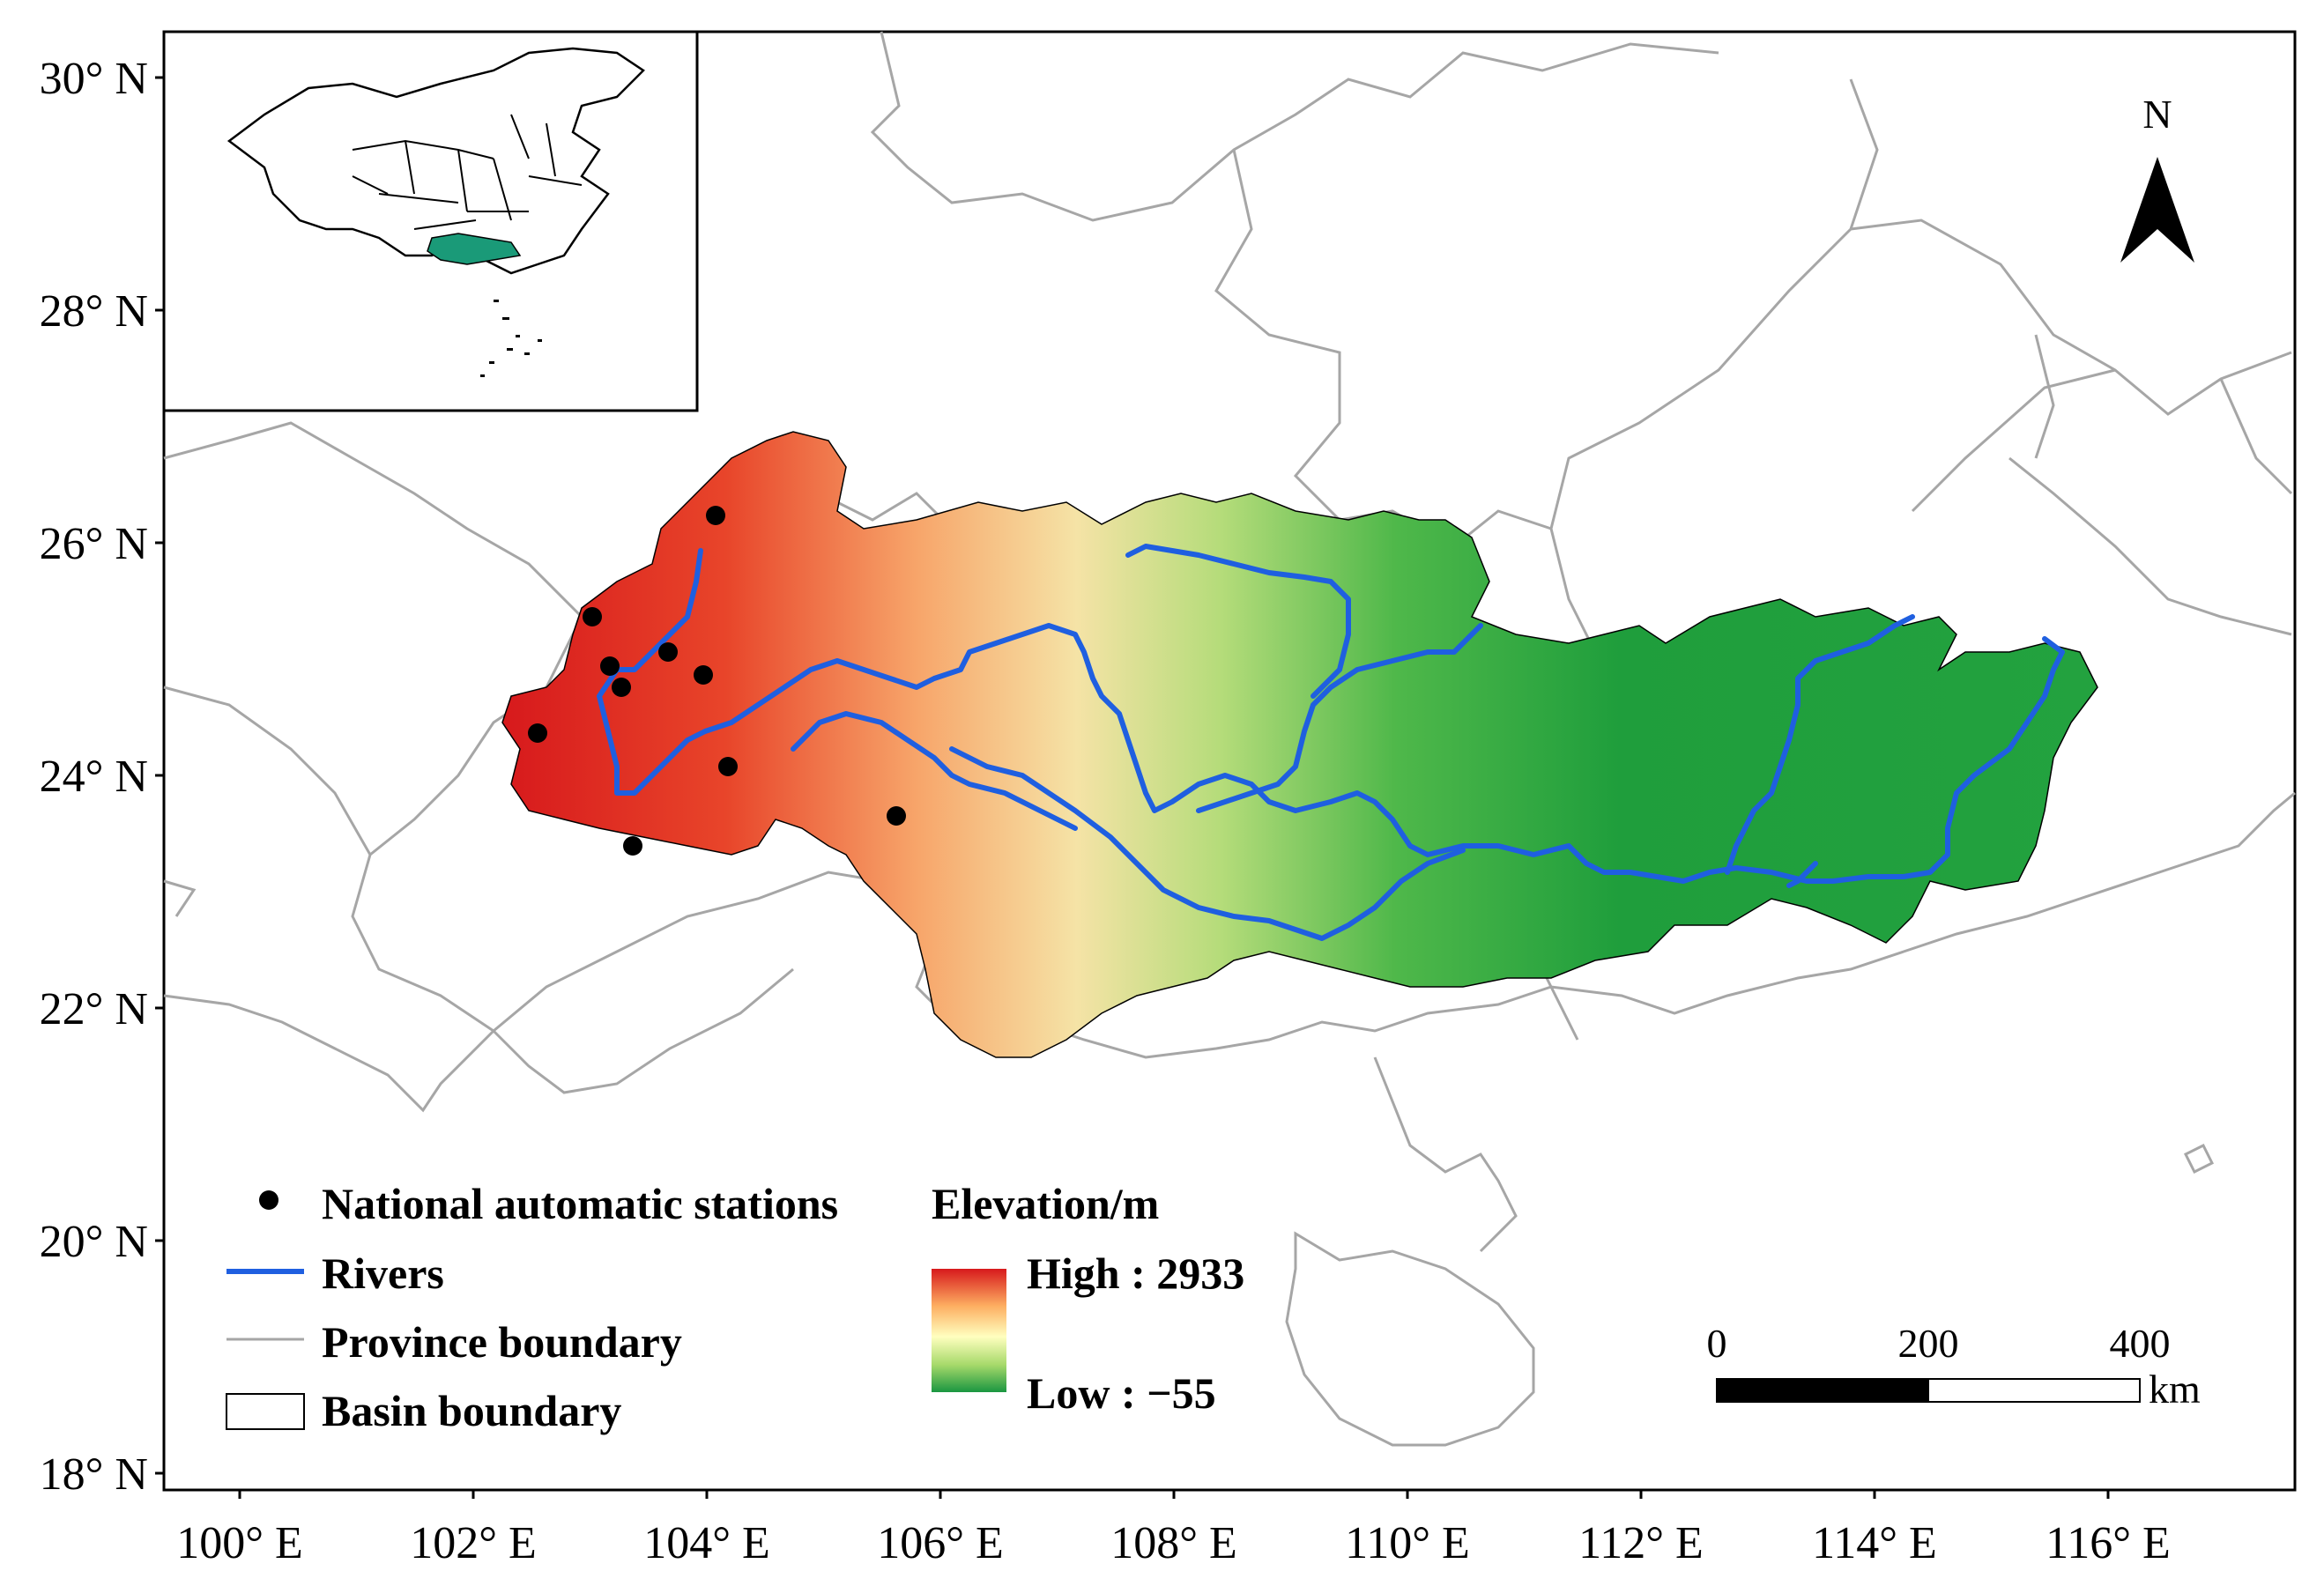 This screenshot has width=2324, height=1586. Describe the element at coordinates (1122, 1393) in the screenshot. I see `legend-elevation-low: Low : −55` at that location.